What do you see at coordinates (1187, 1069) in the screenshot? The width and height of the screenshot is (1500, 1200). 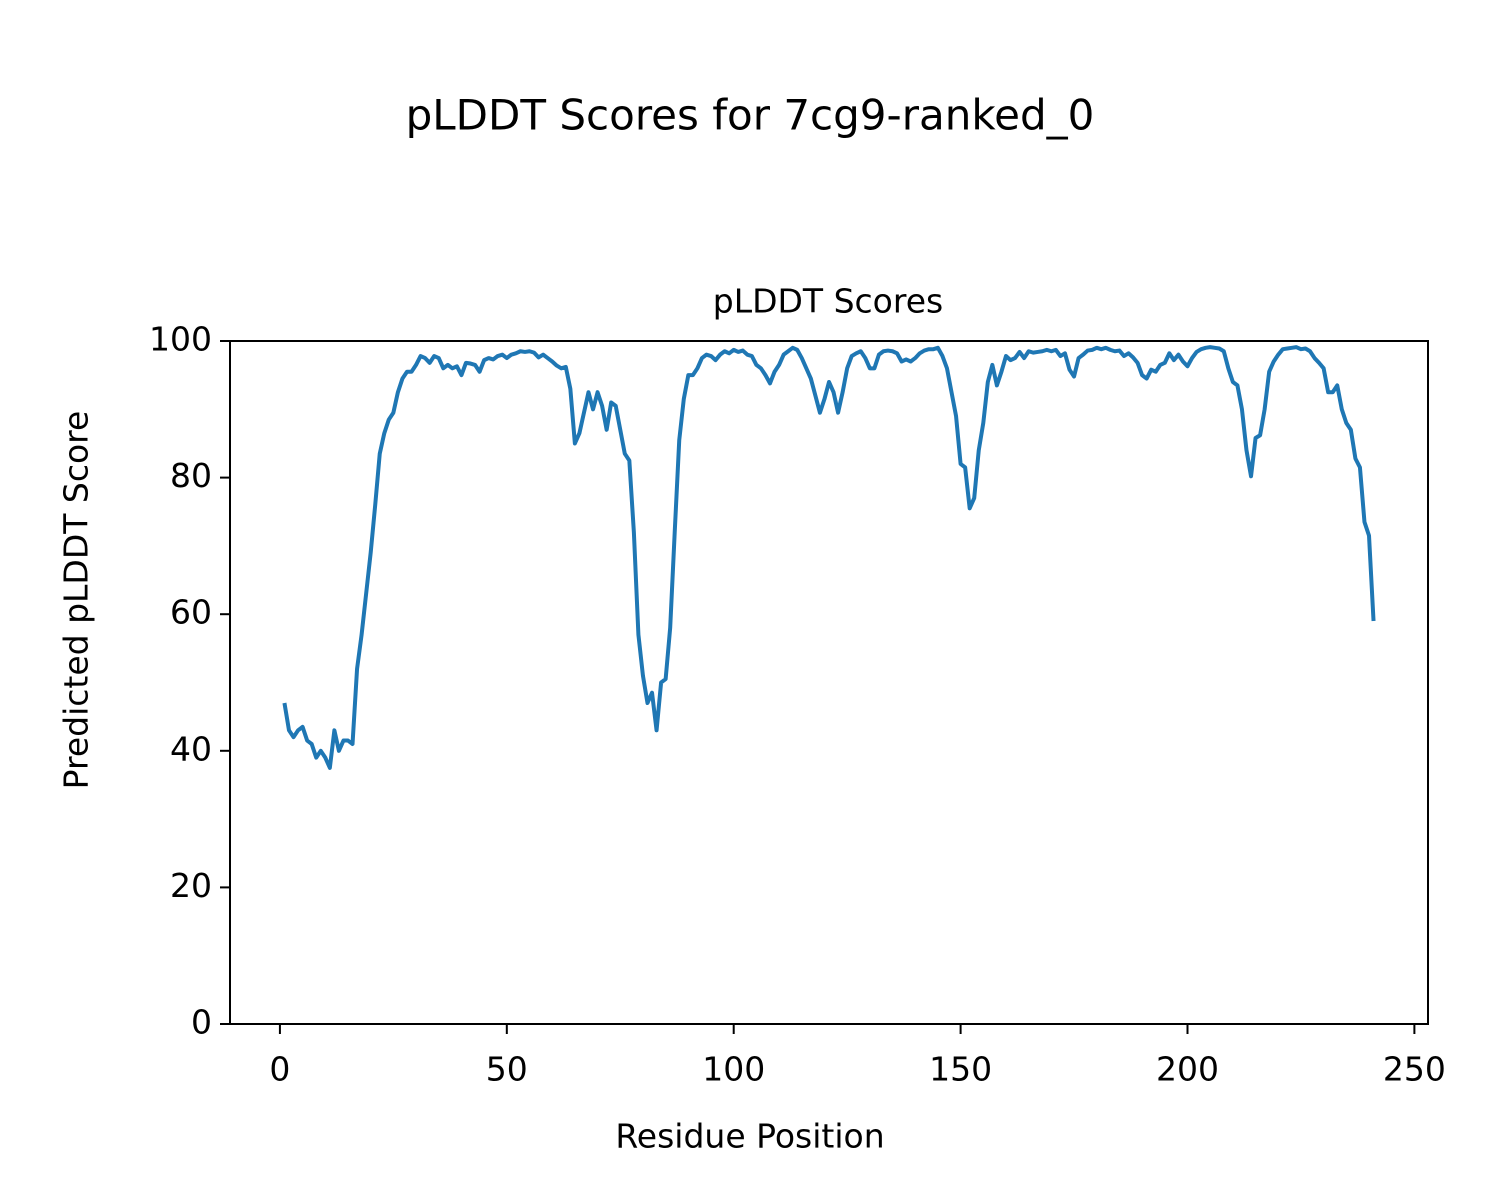 I see `x-tick-label: 200` at bounding box center [1187, 1069].